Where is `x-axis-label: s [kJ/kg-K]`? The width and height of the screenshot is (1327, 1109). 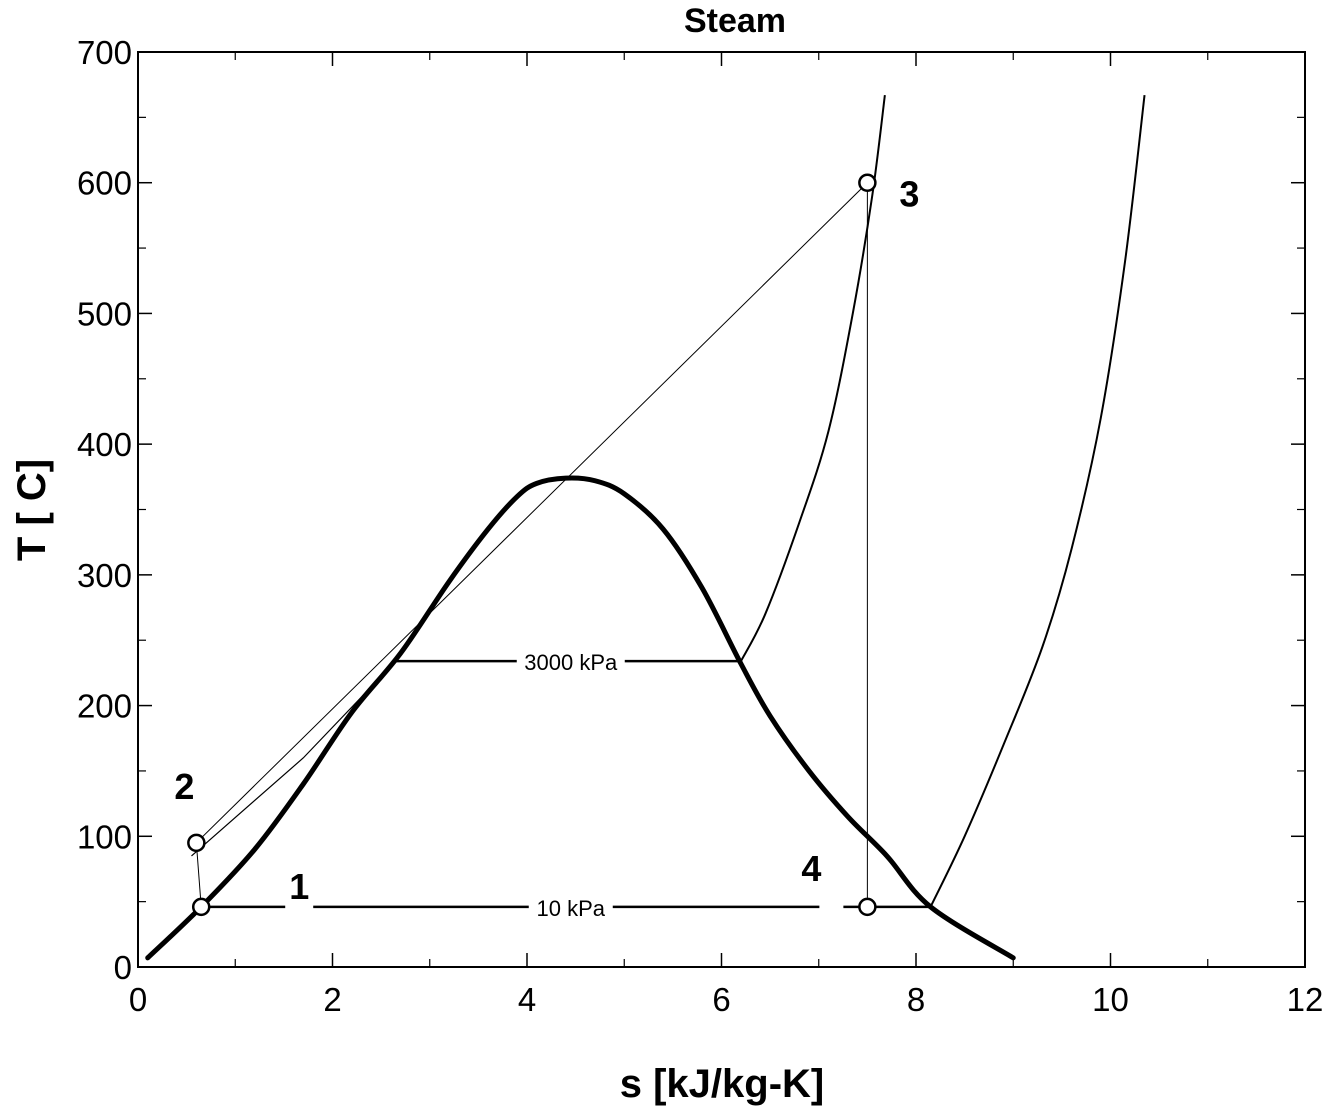
x-axis-label: s [kJ/kg-K] is located at coordinates (722, 1084).